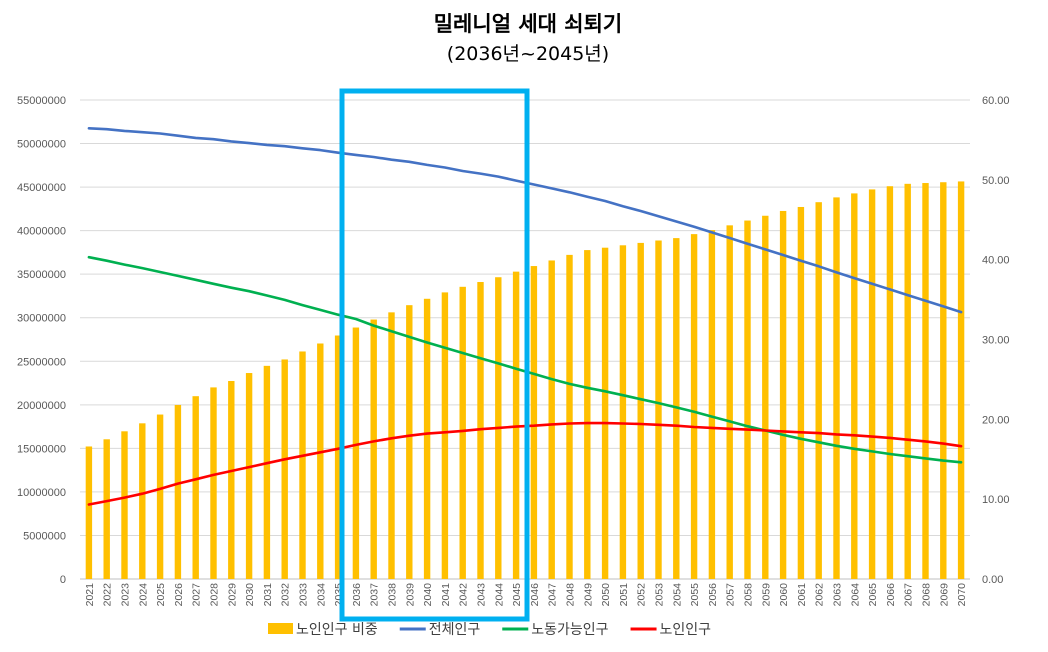  What do you see at coordinates (464, 595) in the screenshot?
I see `x-axis-tick-label: 2042` at bounding box center [464, 595].